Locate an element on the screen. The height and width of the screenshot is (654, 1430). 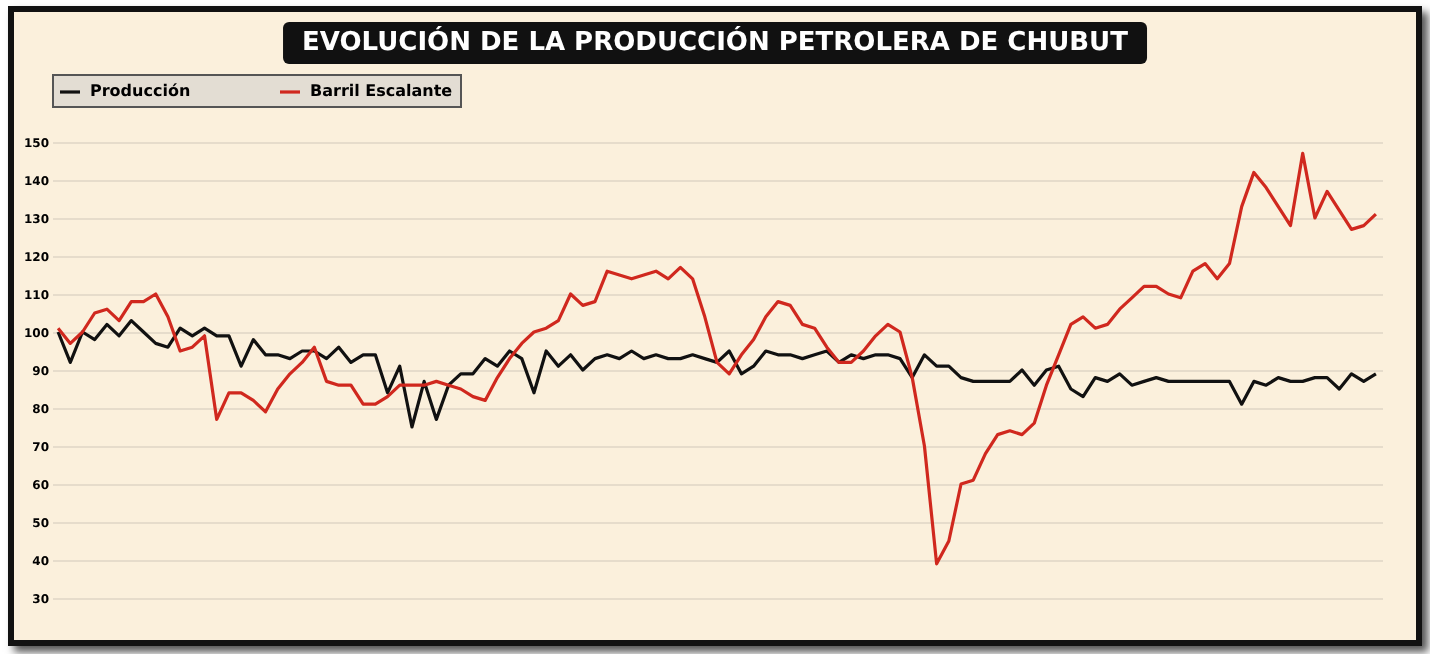
legend-label: Barril Escalante is located at coordinates (382, 91).